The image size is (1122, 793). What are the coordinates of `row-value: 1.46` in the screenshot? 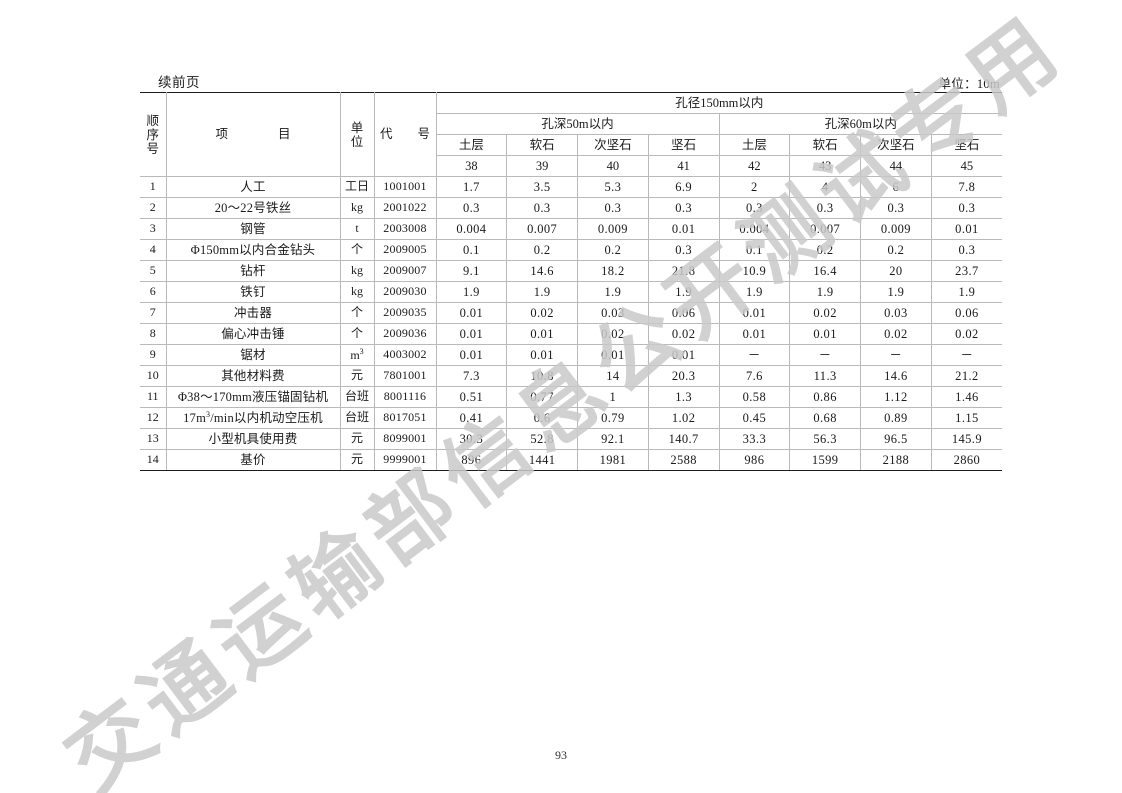 It's located at (966, 397).